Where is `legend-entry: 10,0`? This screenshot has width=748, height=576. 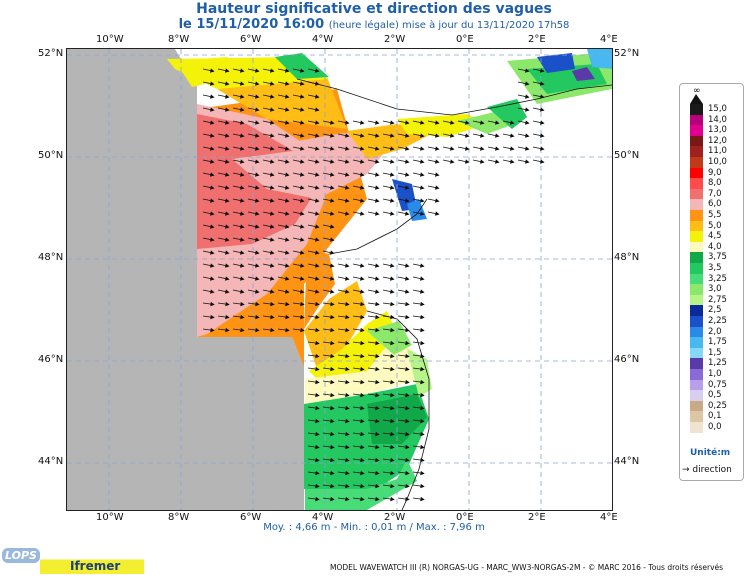 legend-entry: 10,0 is located at coordinates (711, 162).